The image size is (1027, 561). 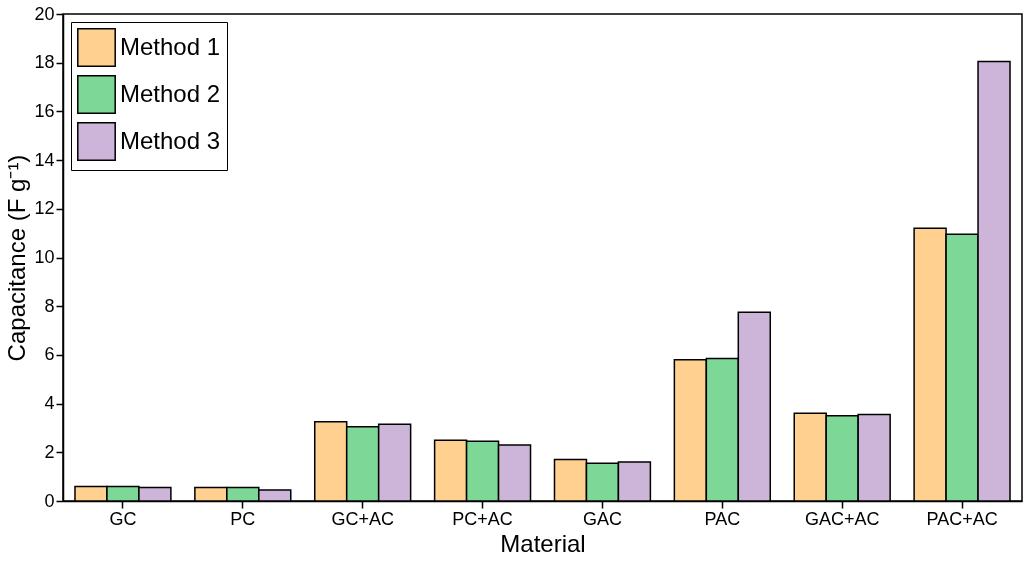 What do you see at coordinates (362, 518) in the screenshot?
I see `x-tick-label: GC+AC` at bounding box center [362, 518].